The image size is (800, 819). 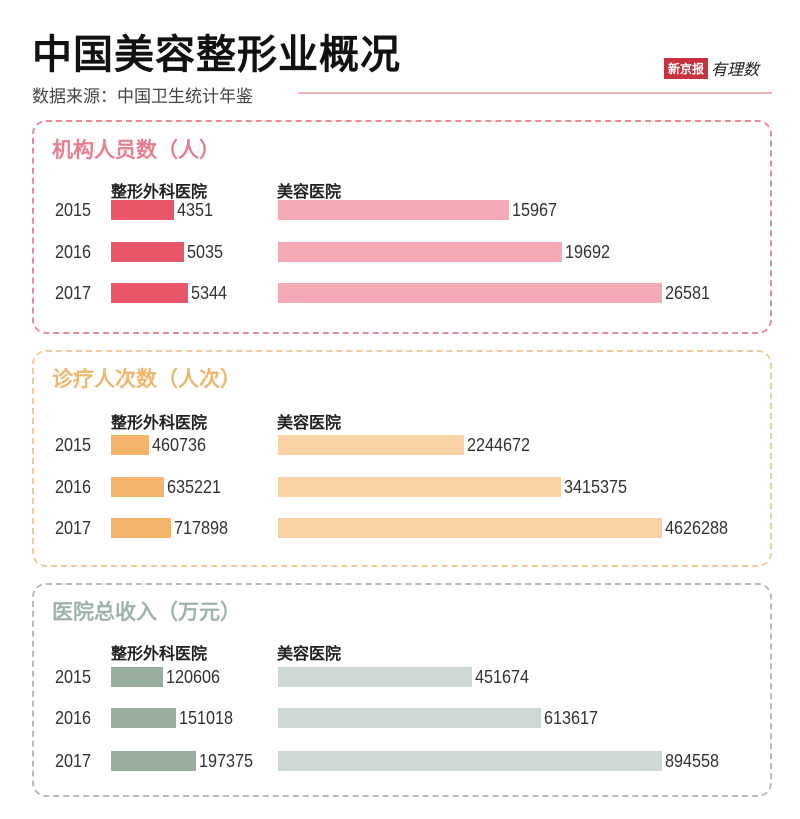 What do you see at coordinates (225, 761) in the screenshot?
I see `value-label-surgery: 197375` at bounding box center [225, 761].